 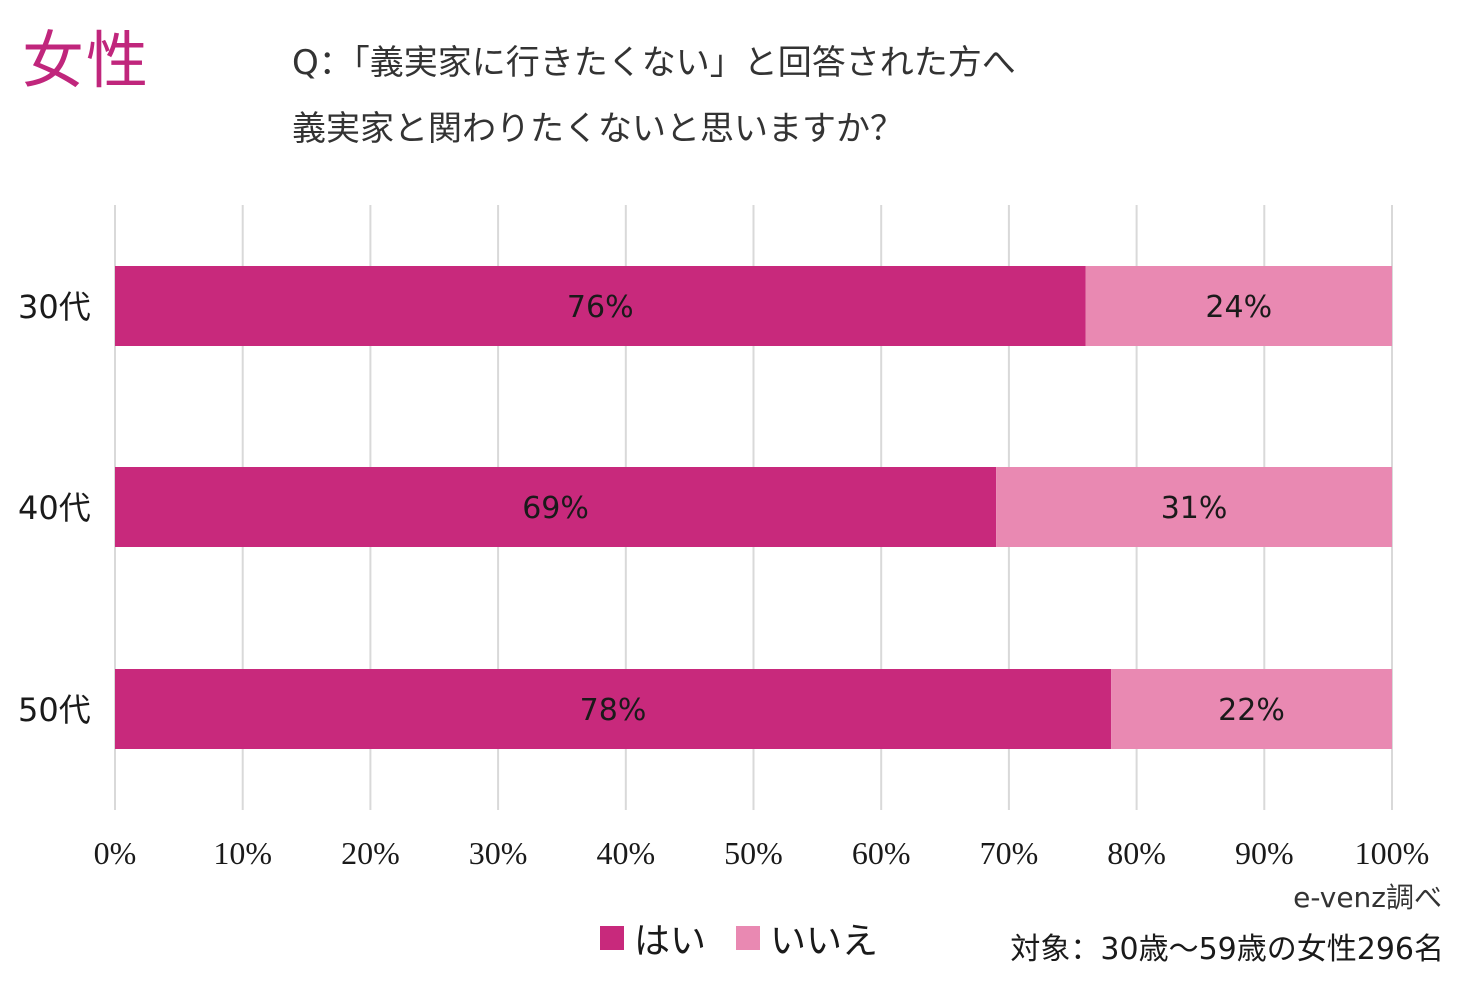 What do you see at coordinates (1009, 853) in the screenshot?
I see `x-axis-tick-label: 70%` at bounding box center [1009, 853].